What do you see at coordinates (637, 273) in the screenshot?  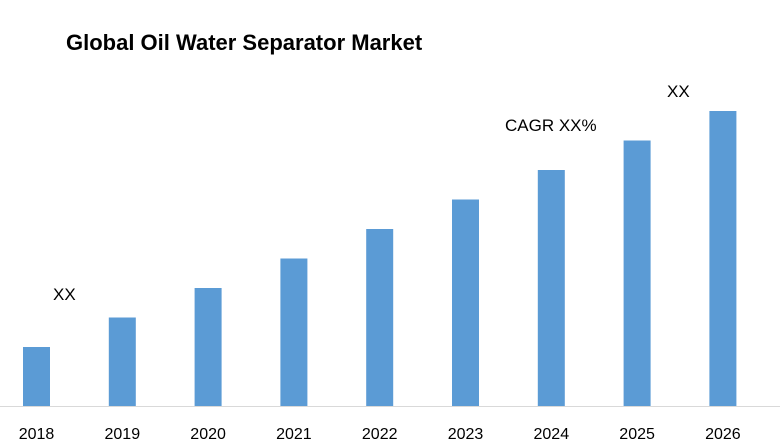 I see `bar-2025` at bounding box center [637, 273].